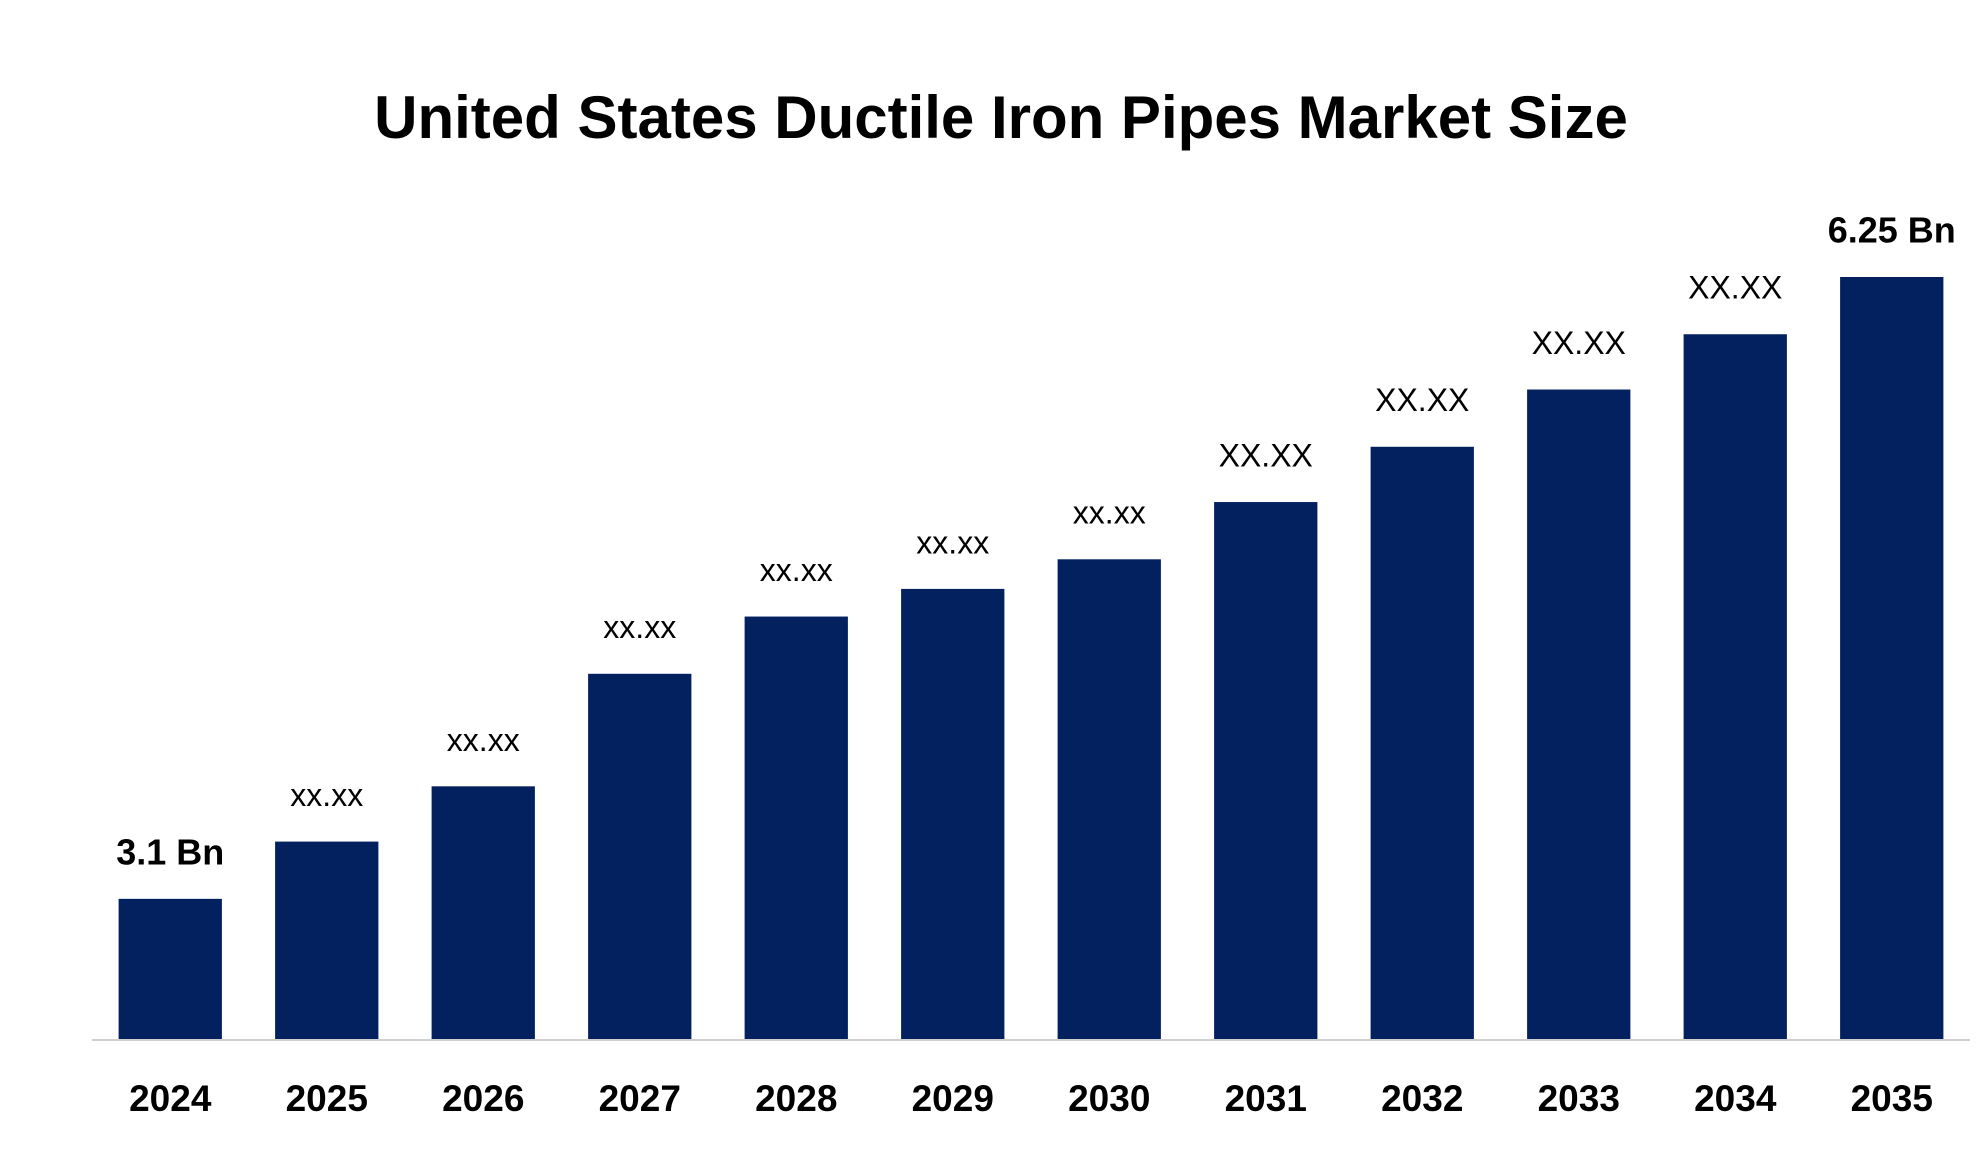 The image size is (1980, 1155). What do you see at coordinates (170, 851) in the screenshot?
I see `value-label: 3.1 Bn` at bounding box center [170, 851].